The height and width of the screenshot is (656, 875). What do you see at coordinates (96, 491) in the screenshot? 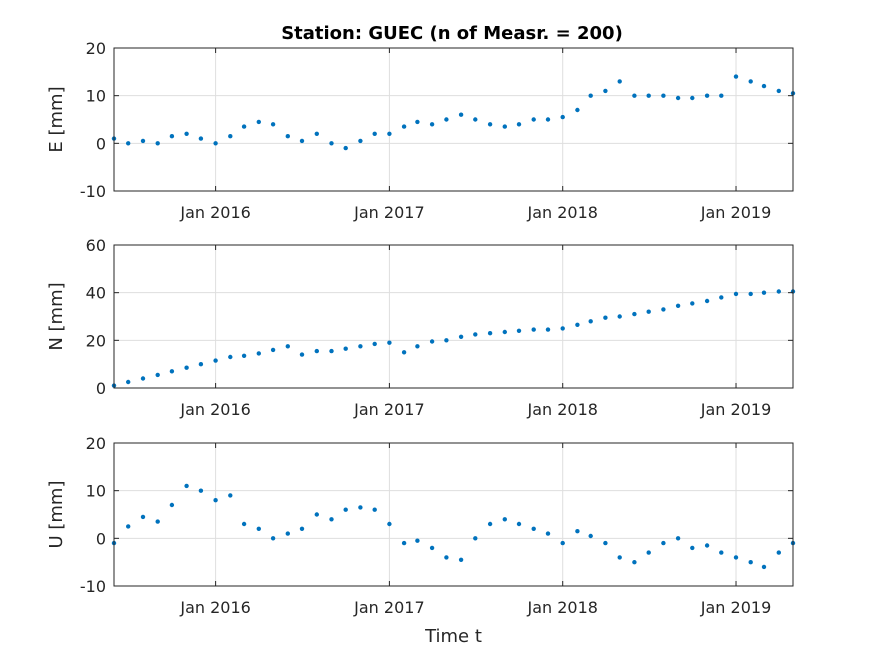
I see `y-tick-label: 10` at bounding box center [96, 491].